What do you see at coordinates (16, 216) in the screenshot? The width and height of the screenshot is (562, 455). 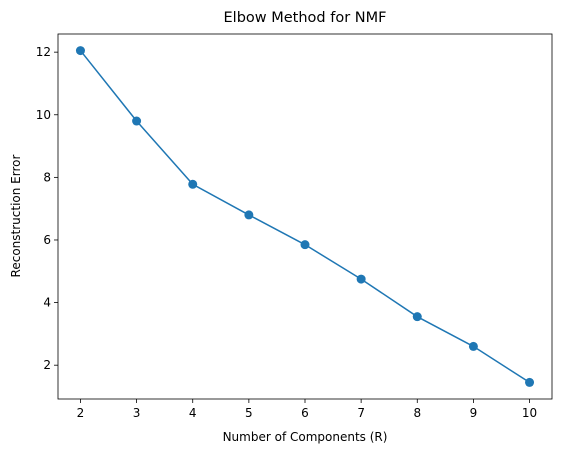 I see `y-axis-title: Reconstruction Error` at bounding box center [16, 216].